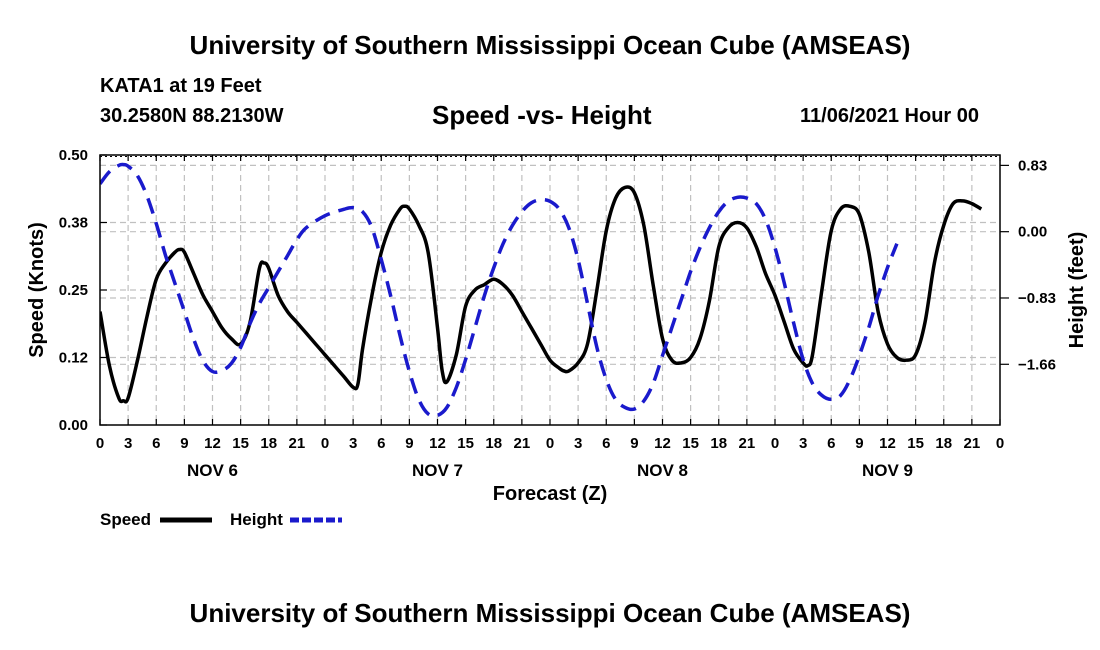 Image resolution: width=1100 pixels, height=650 pixels. Describe the element at coordinates (37, 290) in the screenshot. I see `y-axis-label: Speed (Knots)` at that location.